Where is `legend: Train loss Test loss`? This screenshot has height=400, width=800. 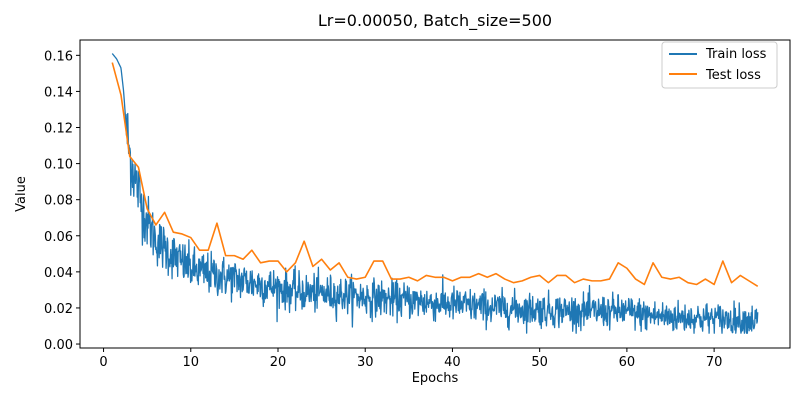
legend: Train loss Test loss is located at coordinates (719, 65).